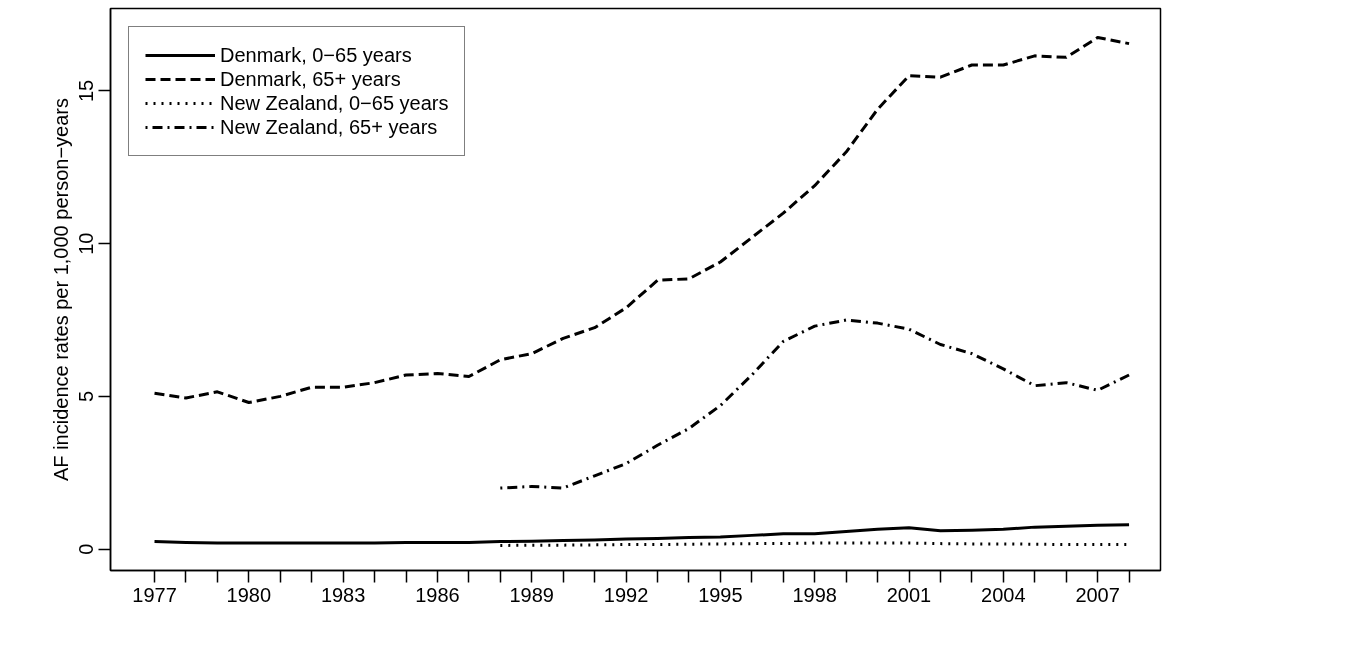  Describe the element at coordinates (334, 103) in the screenshot. I see `legend-label: New Zealand, 0−65 years` at that location.